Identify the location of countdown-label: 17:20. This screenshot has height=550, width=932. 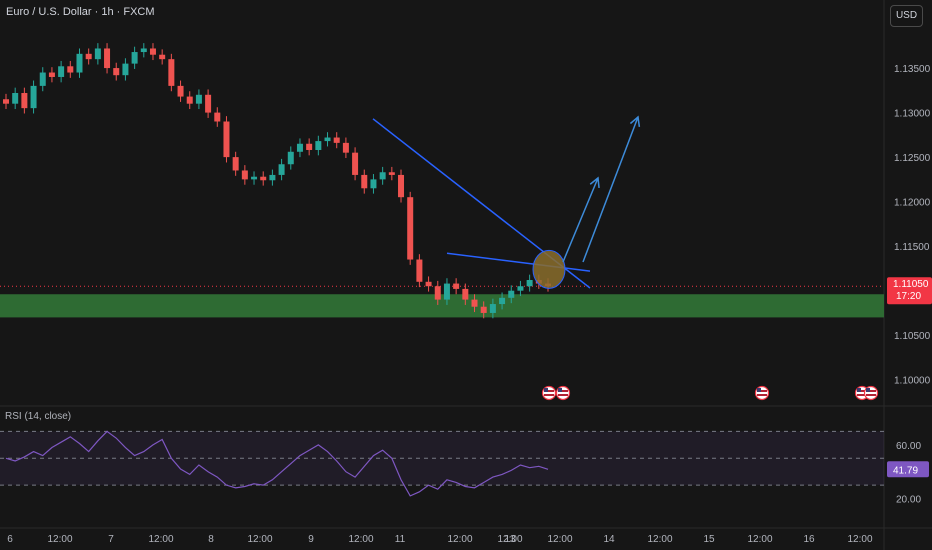
(908, 296).